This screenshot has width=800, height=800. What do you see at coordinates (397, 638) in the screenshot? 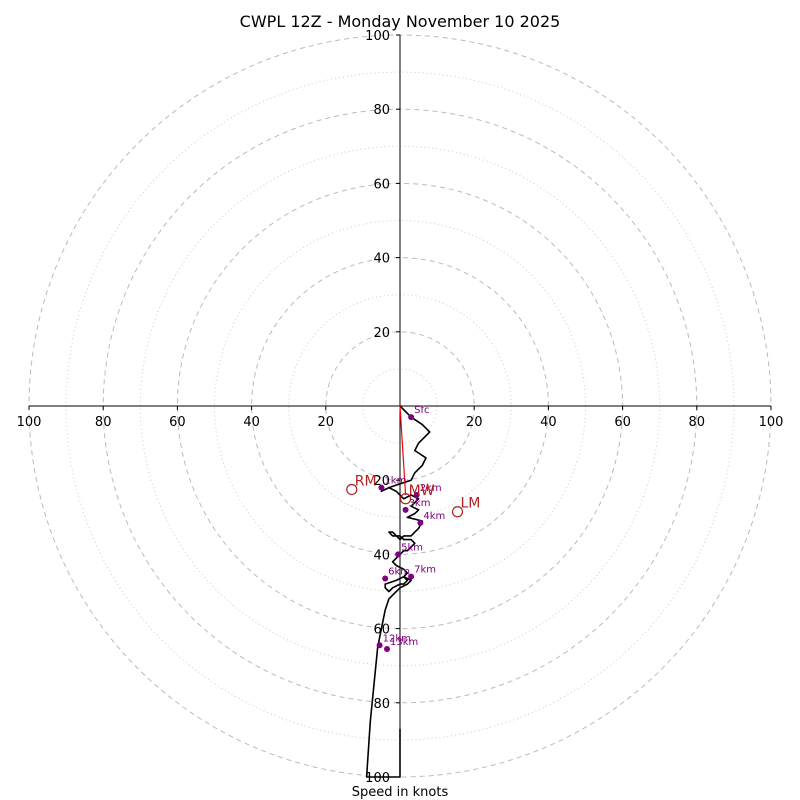
I see `height-label-12km: 12km` at bounding box center [397, 638].